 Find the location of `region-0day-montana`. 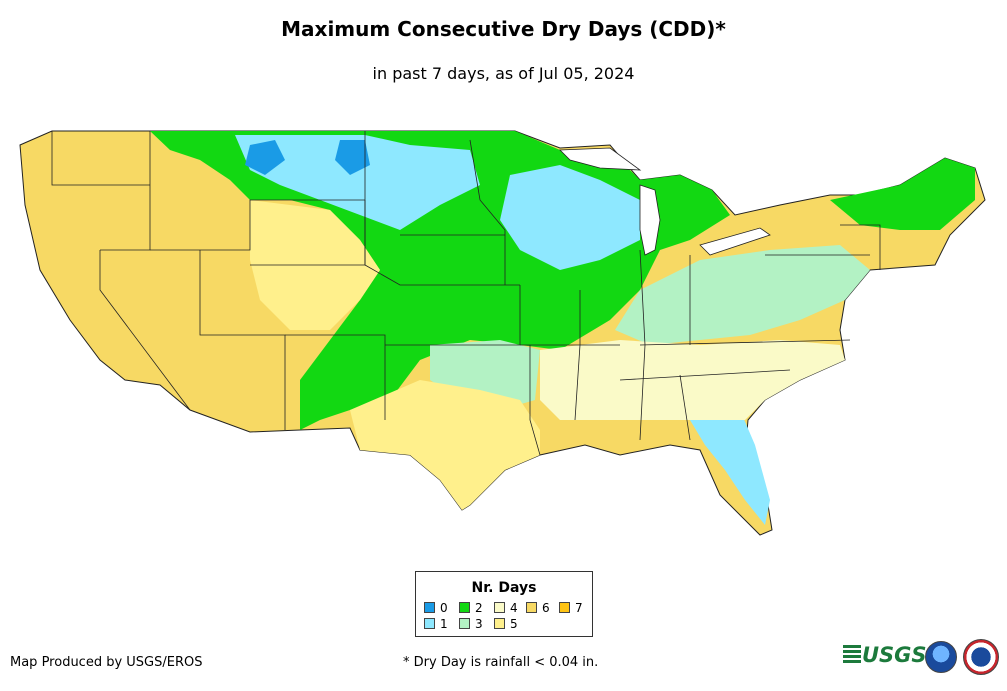

region-0day-montana is located at coordinates (265, 157).